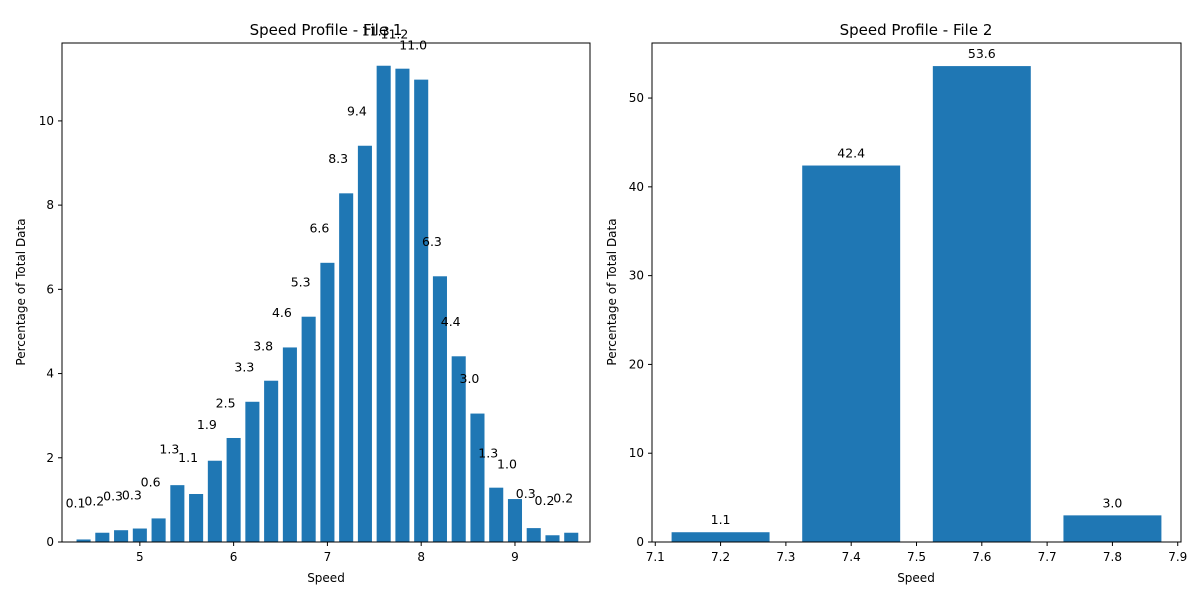  What do you see at coordinates (301, 281) in the screenshot?
I see `data-label: 5.3` at bounding box center [301, 281].